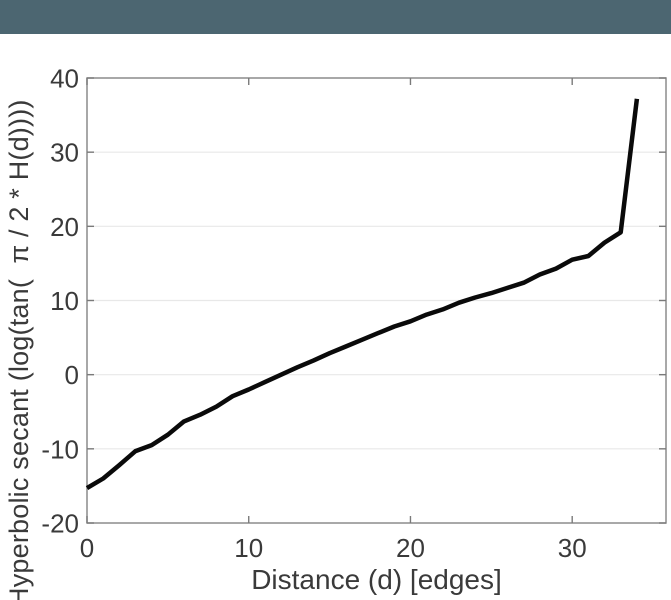 The height and width of the screenshot is (600, 671). I want to click on header-bar, so click(335, 17).